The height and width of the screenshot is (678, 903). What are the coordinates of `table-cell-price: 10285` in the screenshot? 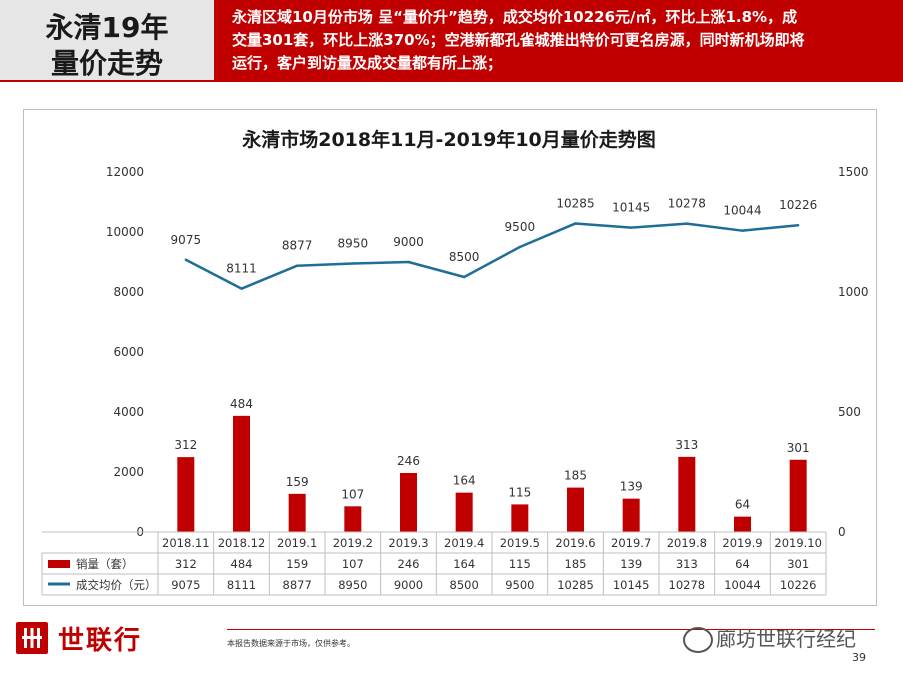 It's located at (575, 585).